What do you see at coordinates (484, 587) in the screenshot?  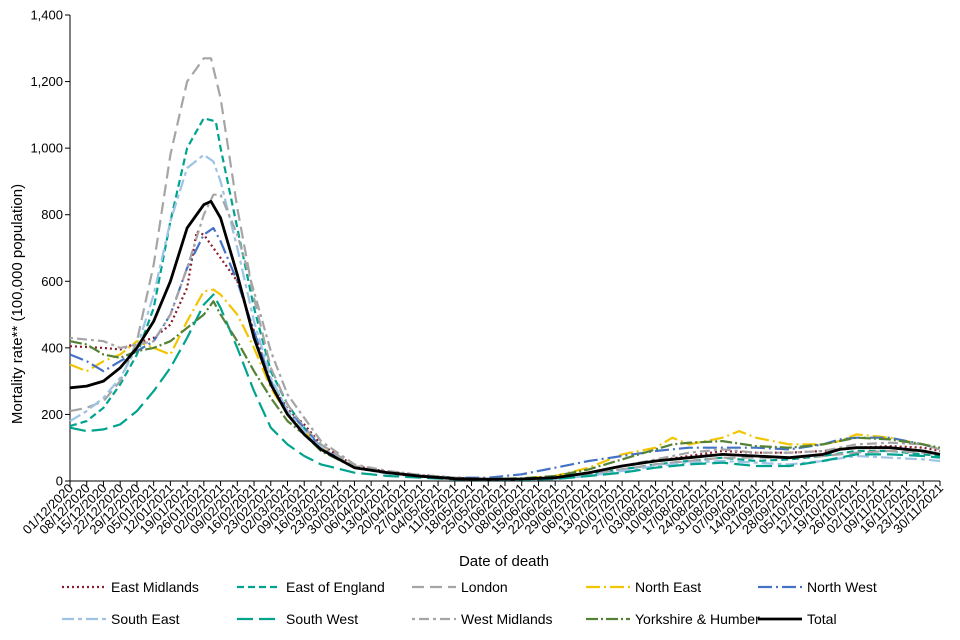 I see `legend-label-london: London` at bounding box center [484, 587].